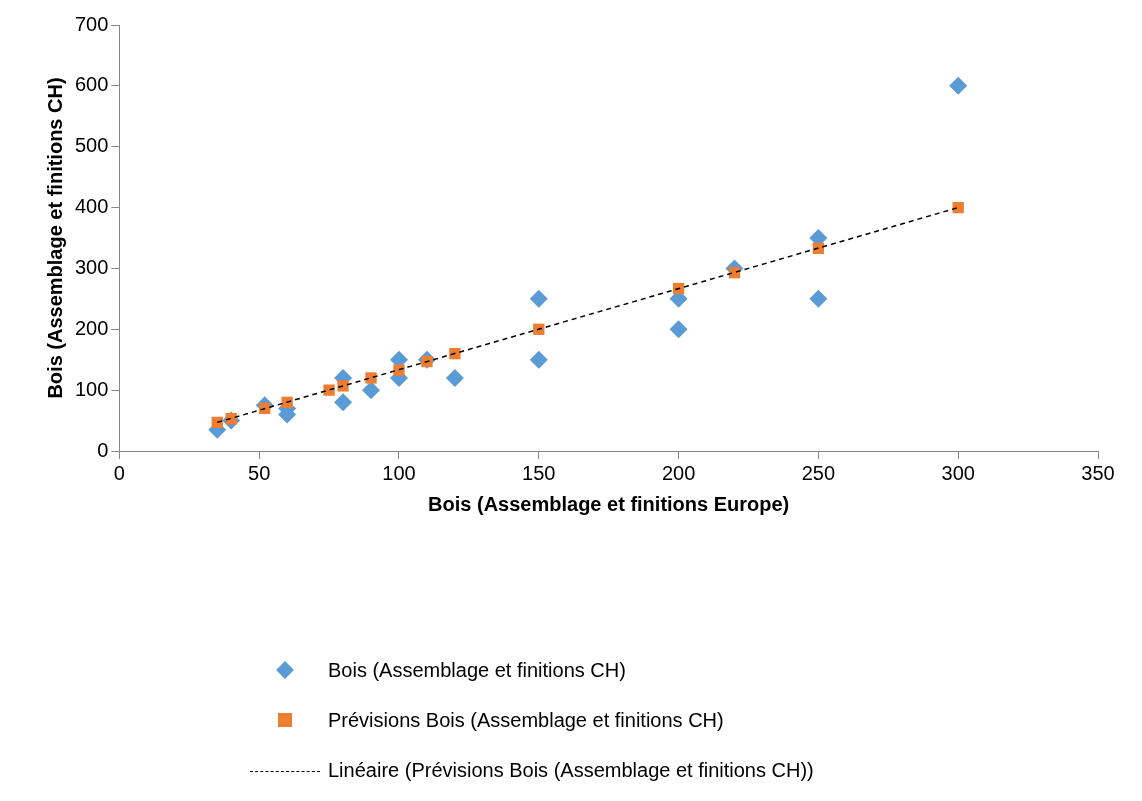 This screenshot has height=801, width=1142. I want to click on y-tick-label: 300, so click(91, 266).